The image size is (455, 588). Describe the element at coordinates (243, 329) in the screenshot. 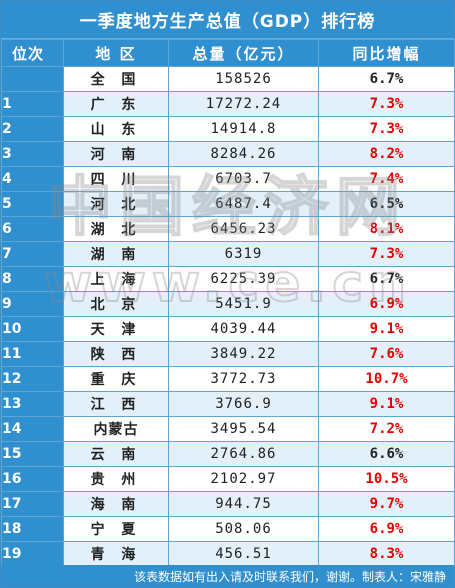

I see `gdp-total-cell: 4039.44` at that location.